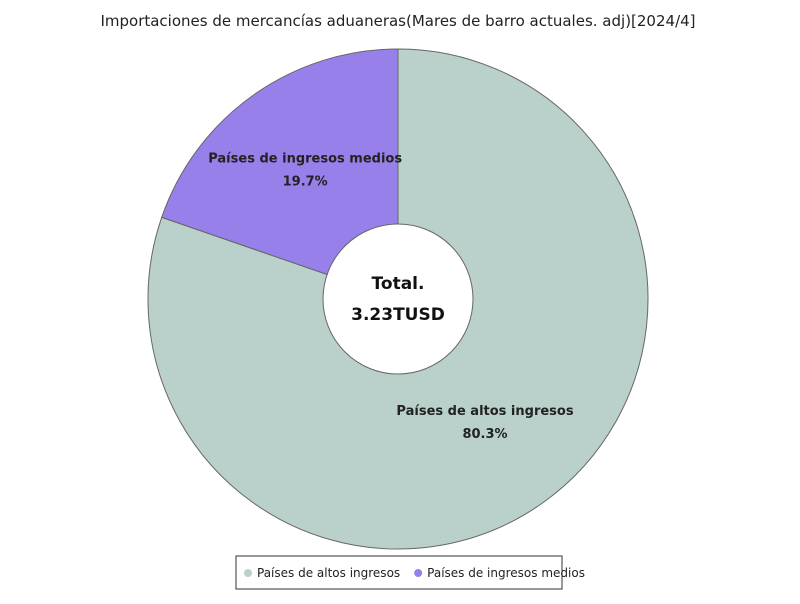 The image size is (800, 604). What do you see at coordinates (484, 434) in the screenshot?
I see `slice-value-label: 80.3%` at bounding box center [484, 434].